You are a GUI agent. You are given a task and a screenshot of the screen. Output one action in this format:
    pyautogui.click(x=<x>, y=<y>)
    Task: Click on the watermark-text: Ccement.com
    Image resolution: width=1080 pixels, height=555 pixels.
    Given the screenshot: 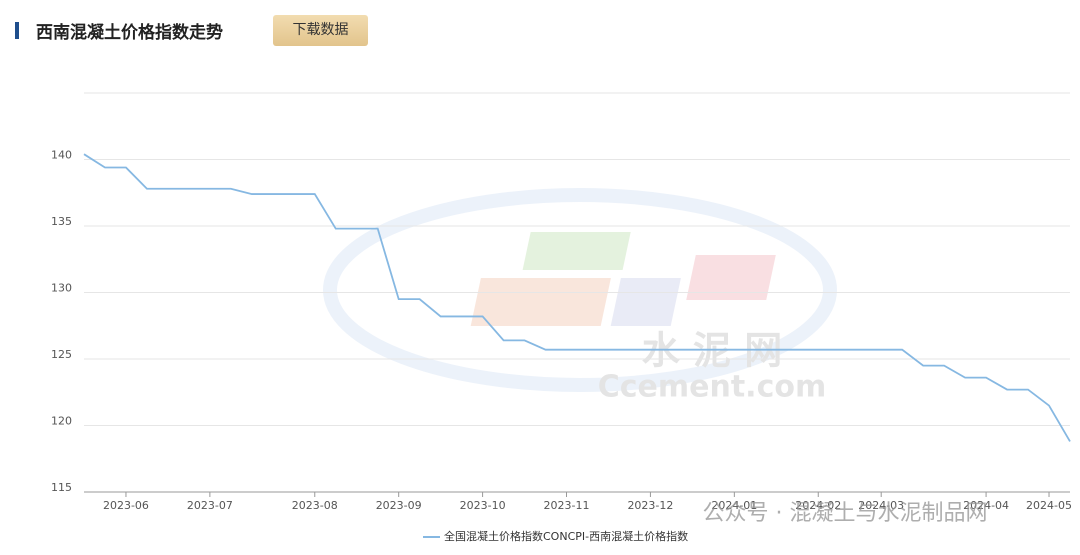 What is the action you would take?
    pyautogui.click(x=712, y=387)
    